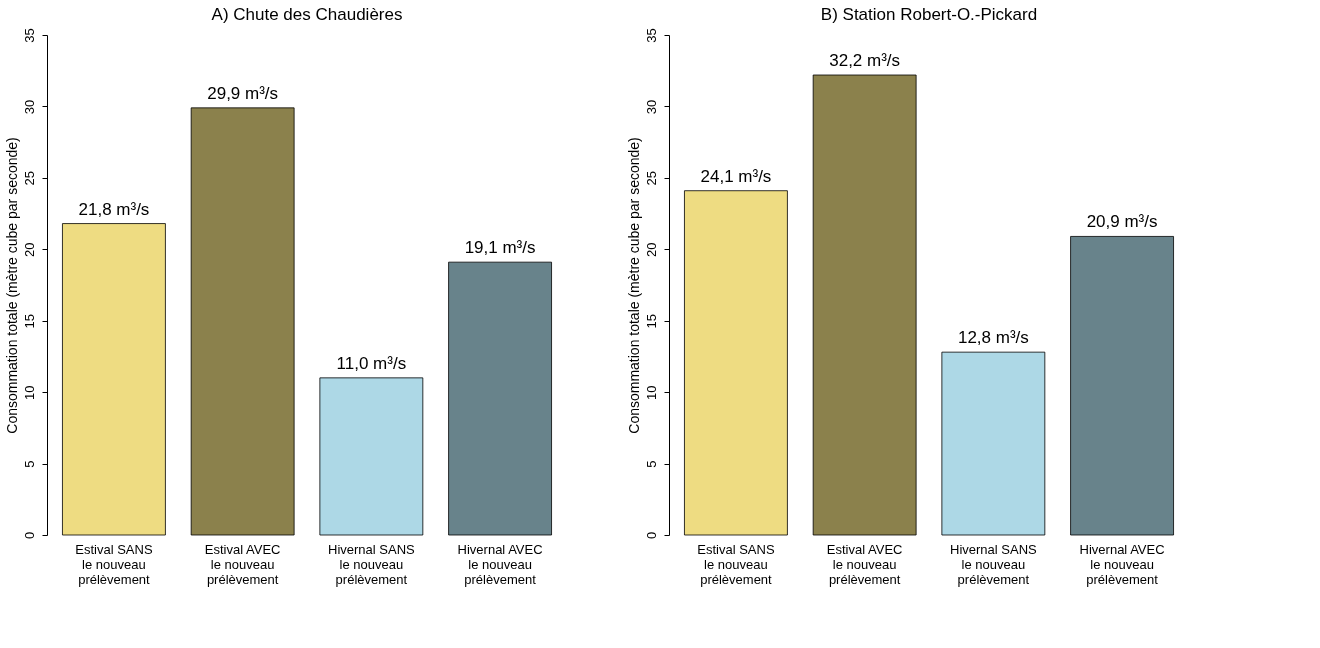 The width and height of the screenshot is (1320, 648). Describe the element at coordinates (500, 248) in the screenshot. I see `data-label: 19,1 m³/s` at that location.